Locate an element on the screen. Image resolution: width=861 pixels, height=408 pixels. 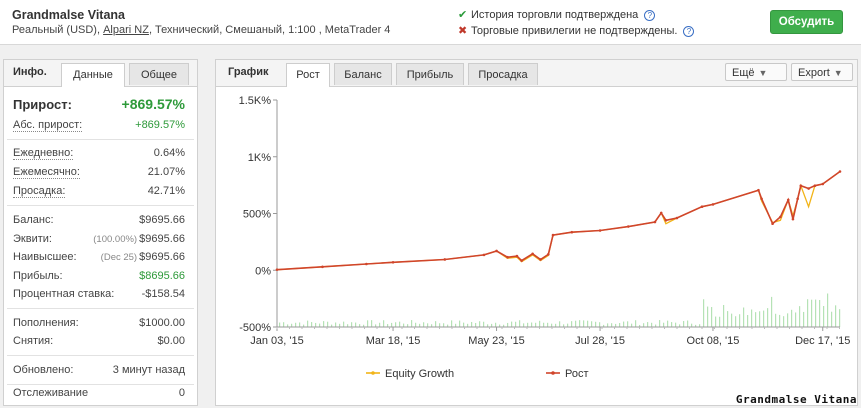
monthly-label: Ежемесячно: is located at coordinates (46, 172).